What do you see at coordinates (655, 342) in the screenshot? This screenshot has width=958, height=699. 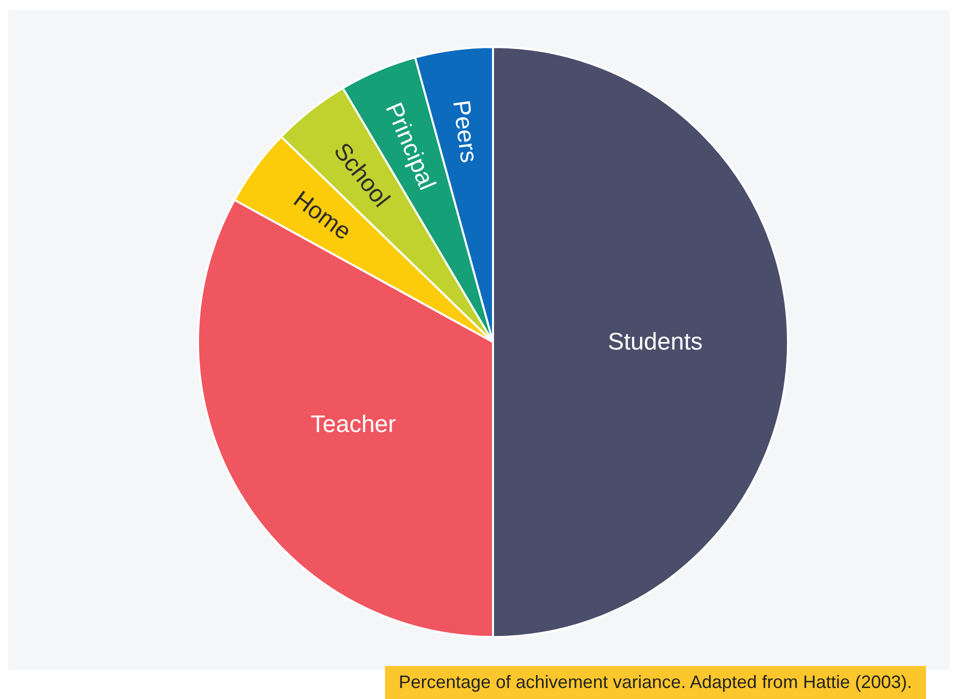 I see `slice-label: Students` at bounding box center [655, 342].